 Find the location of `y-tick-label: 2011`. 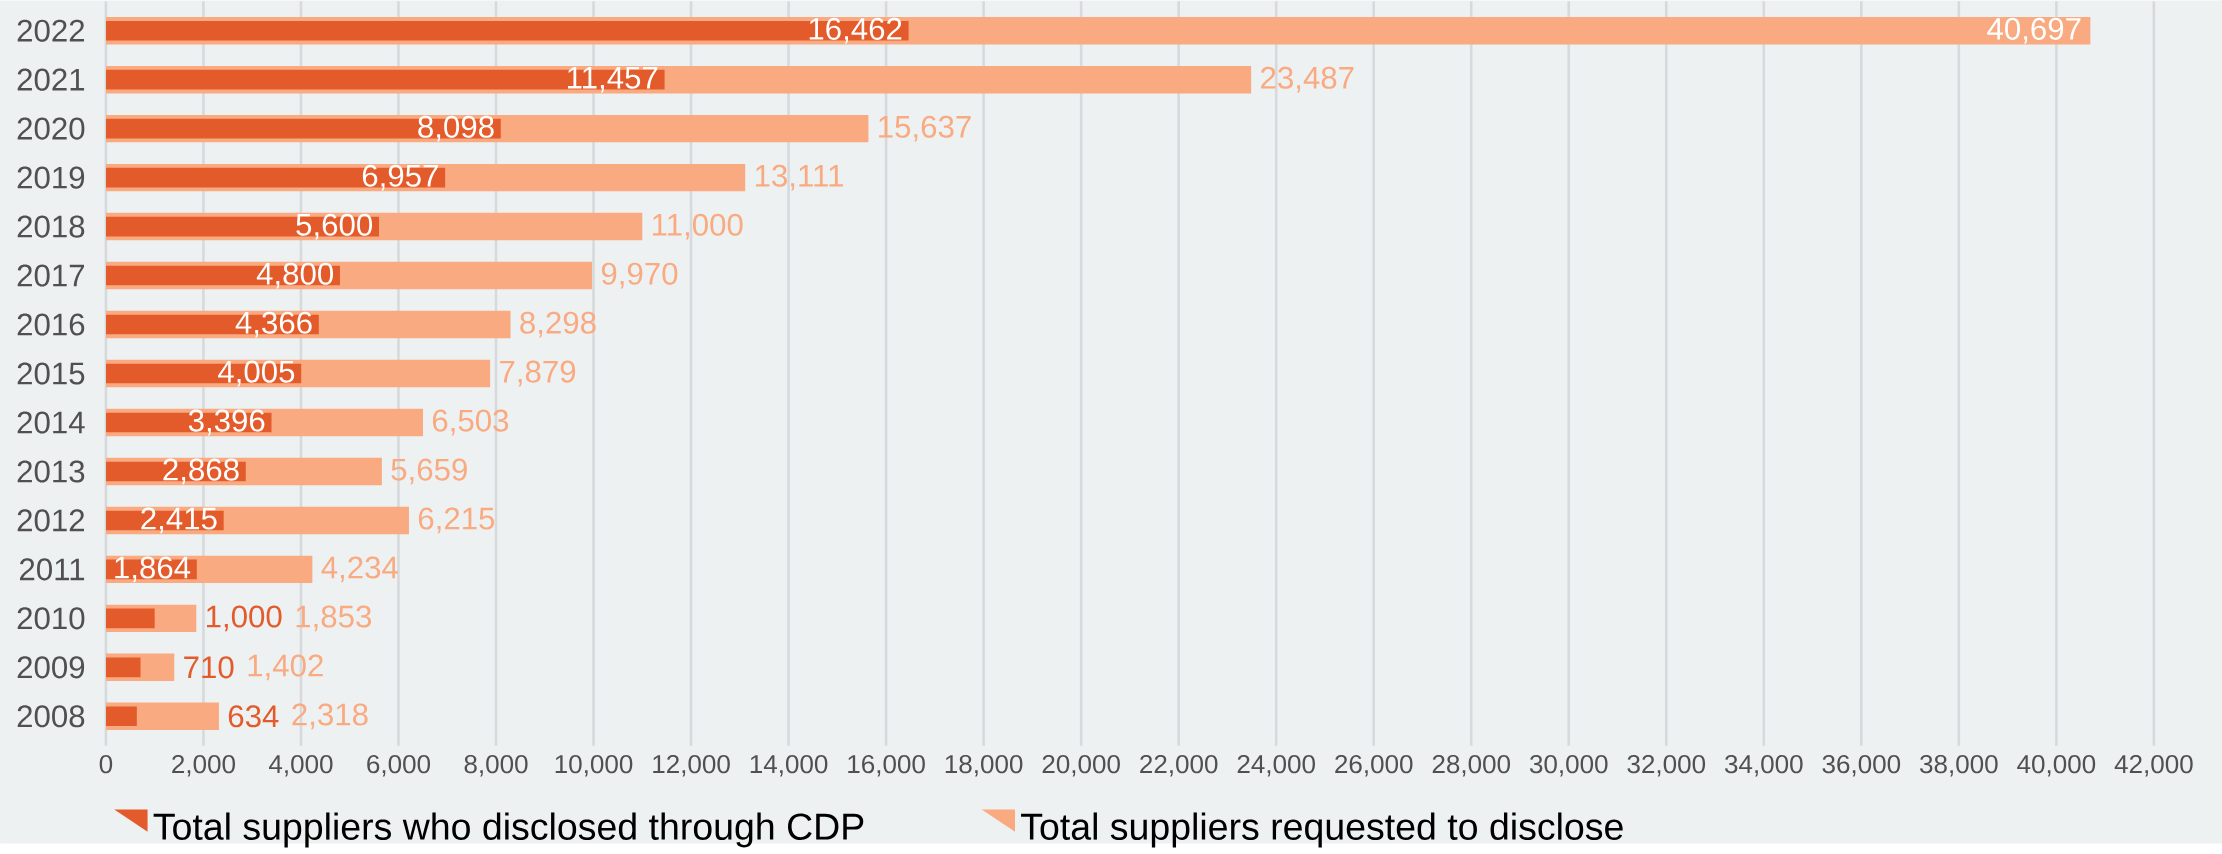

y-tick-label: 2011 is located at coordinates (52, 569).